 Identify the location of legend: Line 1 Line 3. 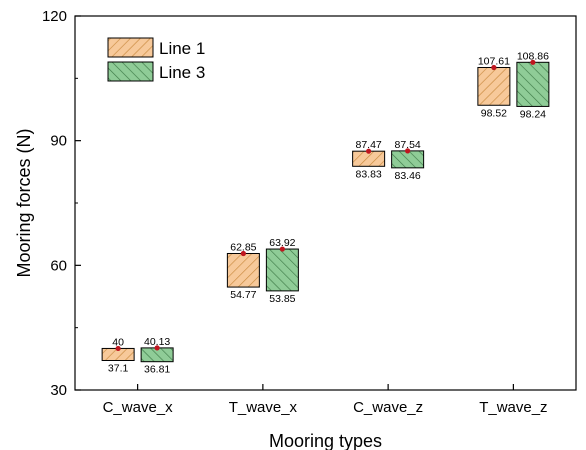
(156, 59).